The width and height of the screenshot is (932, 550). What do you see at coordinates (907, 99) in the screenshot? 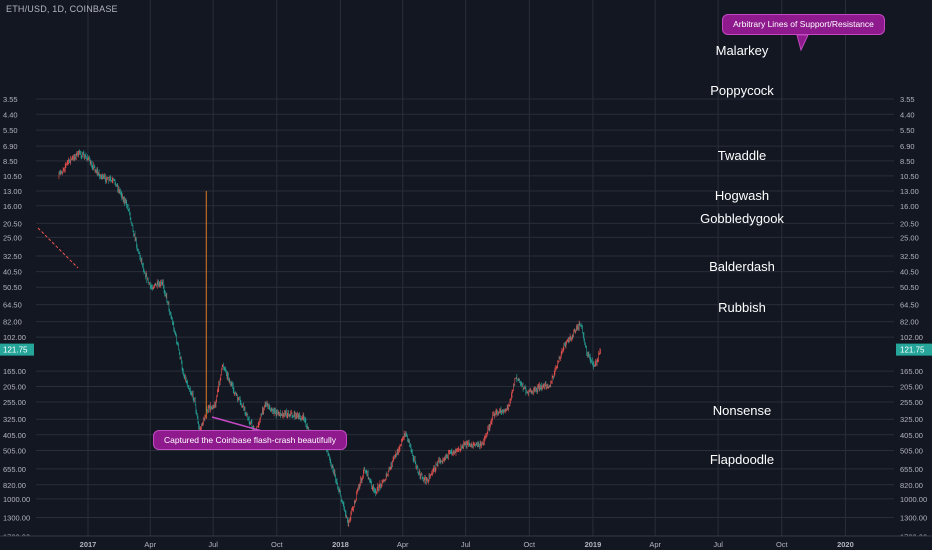
I see `y-tick-right-0: 3.55` at bounding box center [907, 99].